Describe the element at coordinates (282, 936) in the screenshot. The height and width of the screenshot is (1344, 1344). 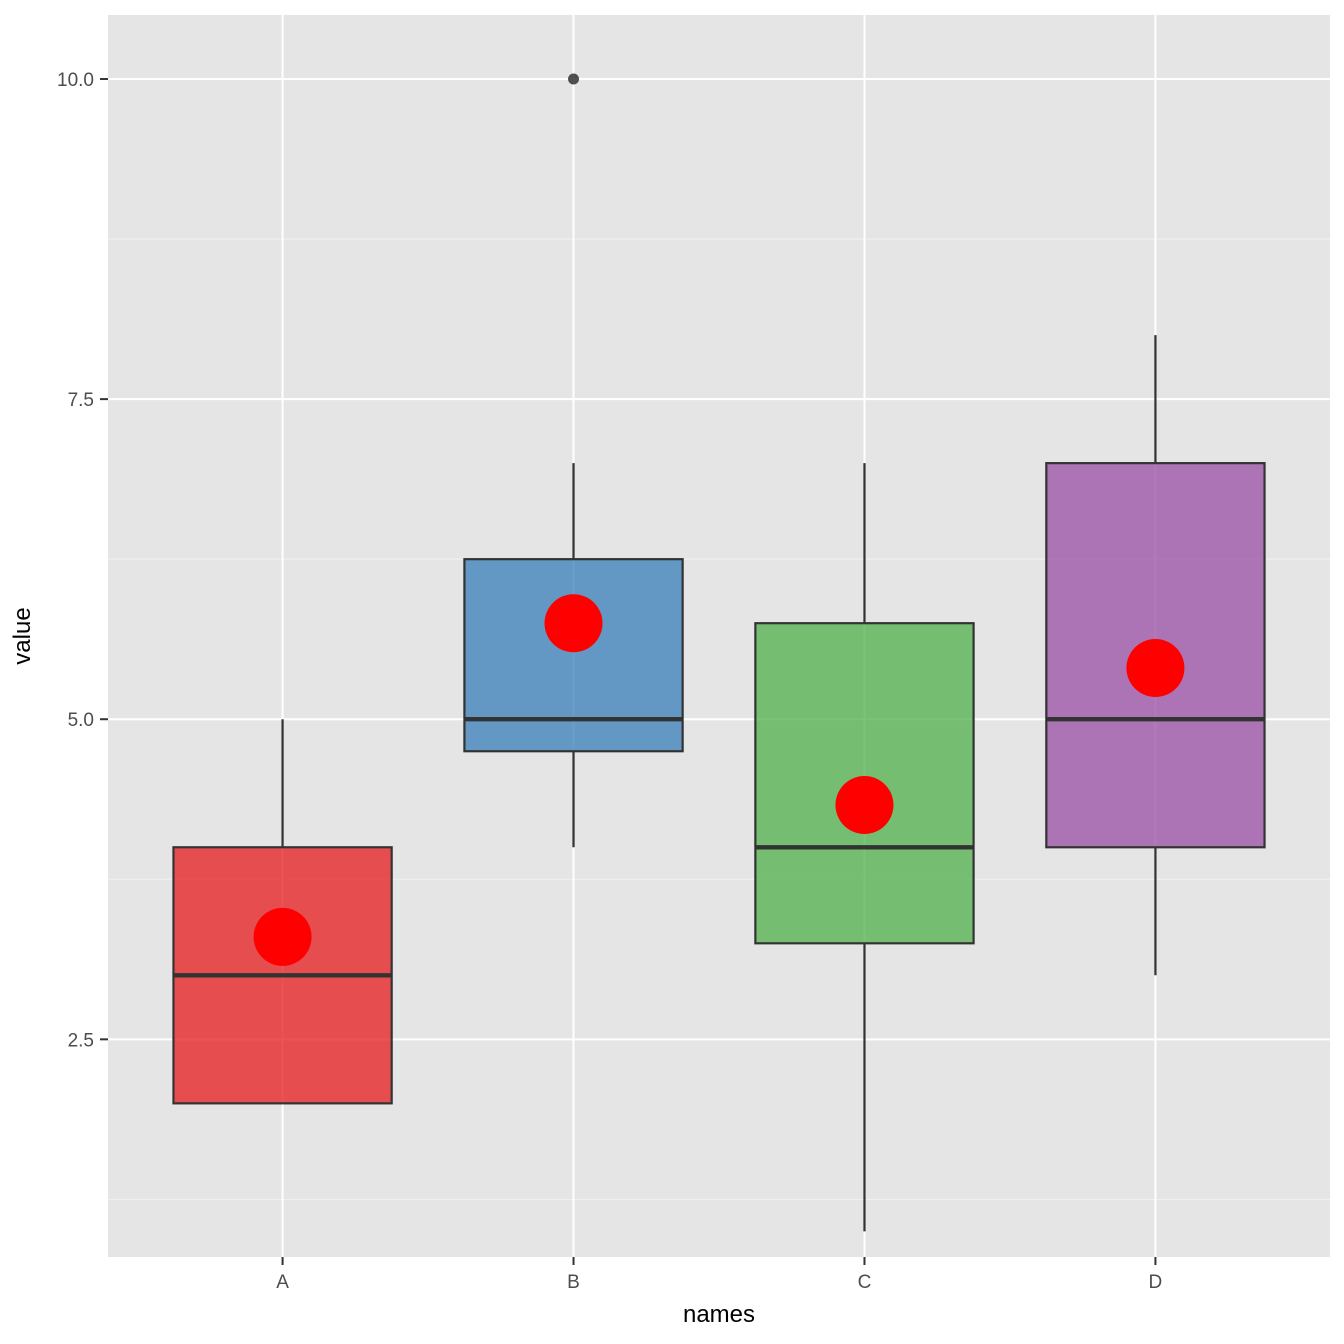
I see `mean-point-A` at that location.